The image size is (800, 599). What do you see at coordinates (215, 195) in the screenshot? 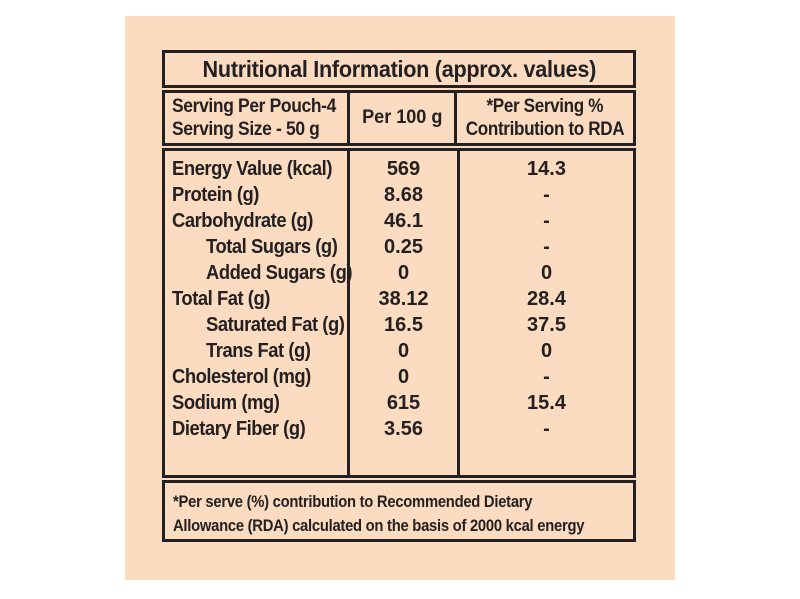
I see `nutrient-label: Protein (g)` at bounding box center [215, 195].